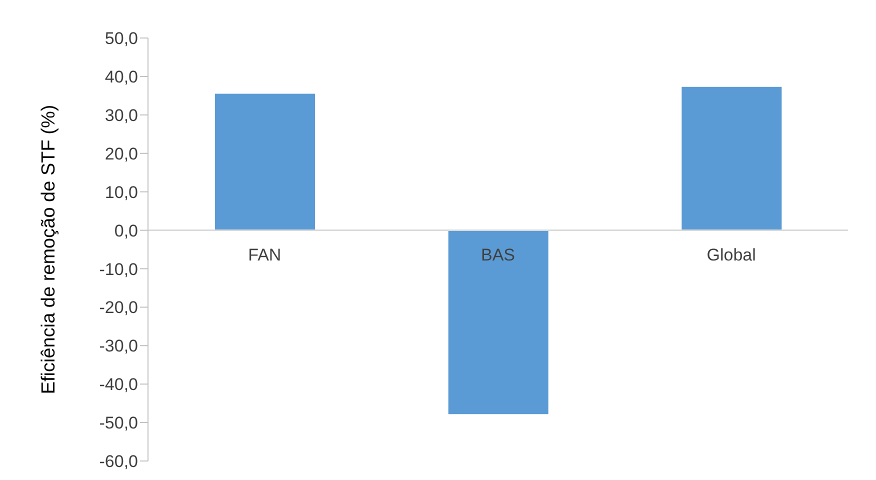  I want to click on y-tick-label: -40,0, so click(118, 384).